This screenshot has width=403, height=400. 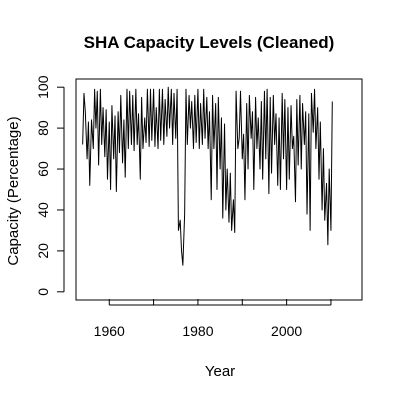 I want to click on chart-title: SHA Capacity Levels (Cleaned), so click(x=209, y=42).